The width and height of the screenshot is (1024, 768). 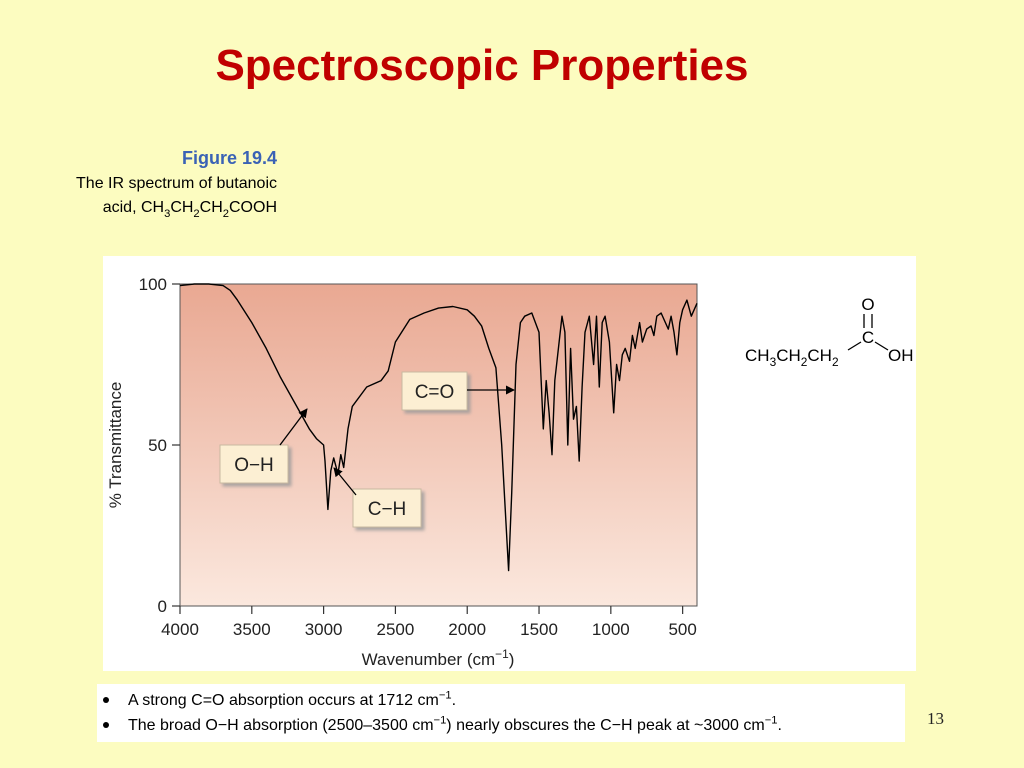 What do you see at coordinates (153, 284) in the screenshot?
I see `y-tick-label: 100` at bounding box center [153, 284].